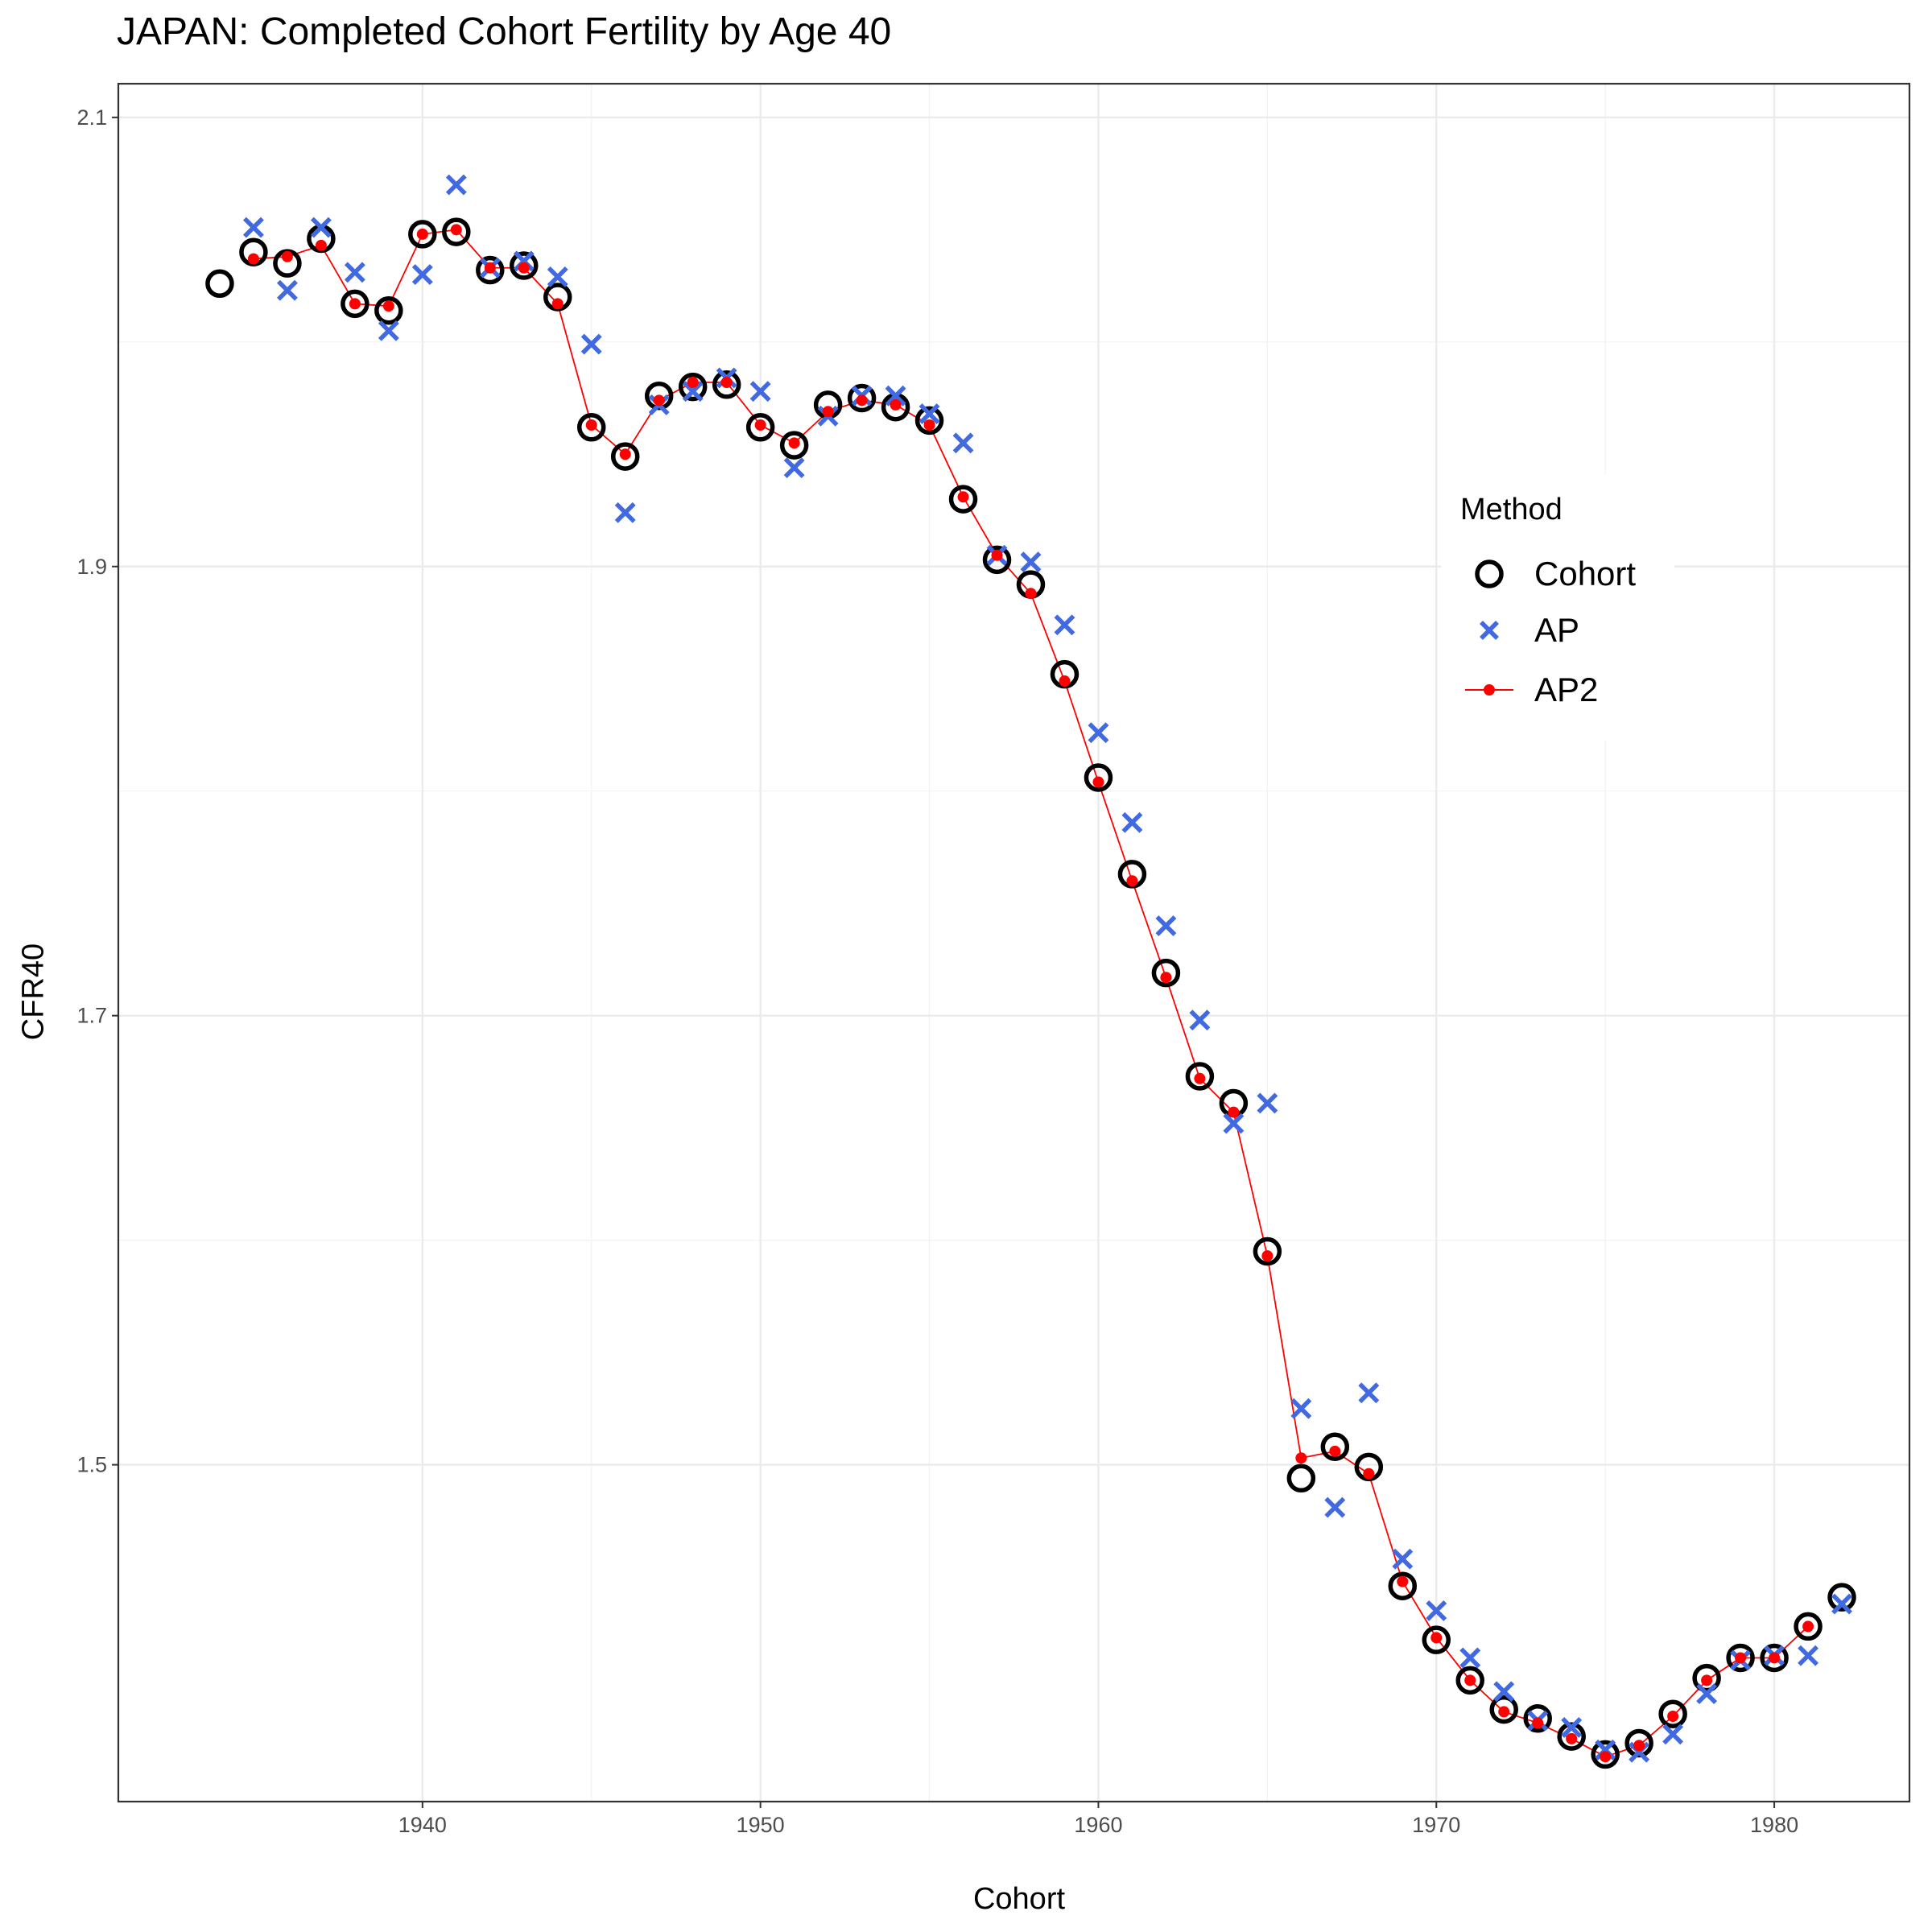 This screenshot has height=1932, width=1932. Describe the element at coordinates (761, 1825) in the screenshot. I see `x-tick-label: 1950` at that location.